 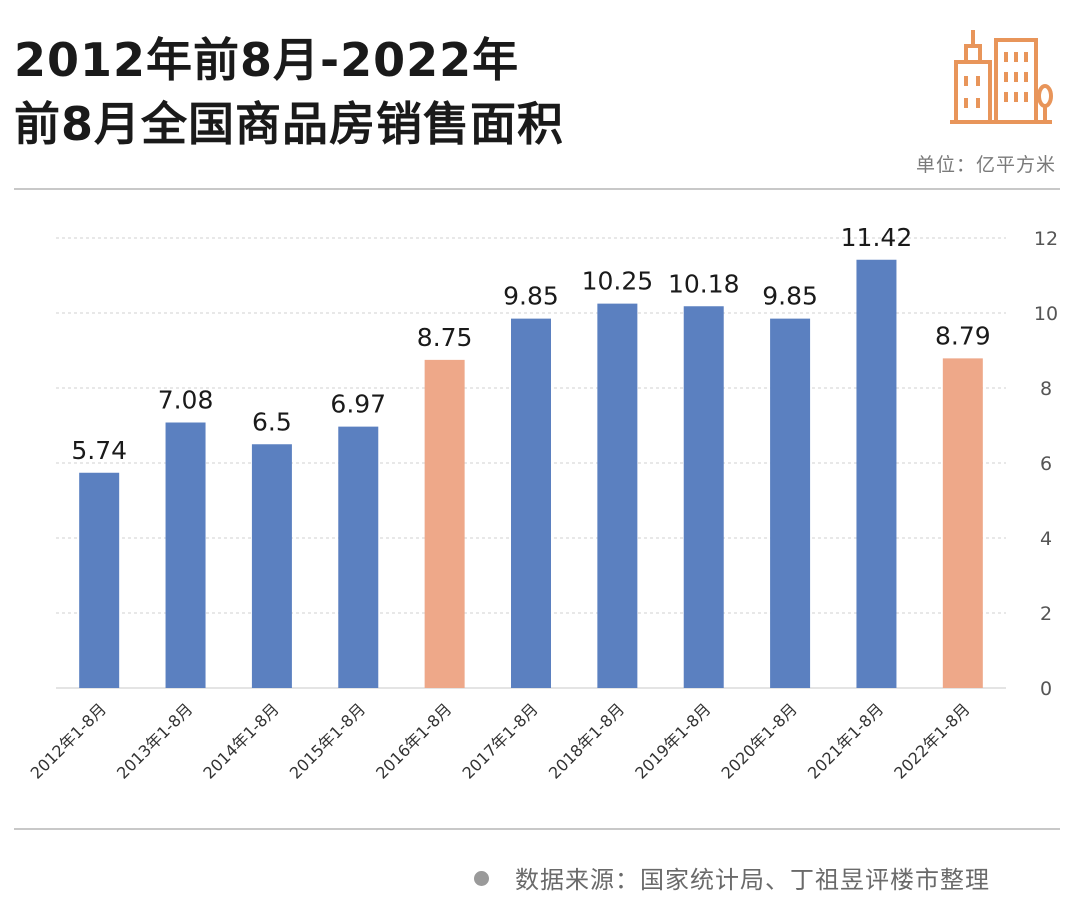 I want to click on header-divider, so click(x=537, y=189).